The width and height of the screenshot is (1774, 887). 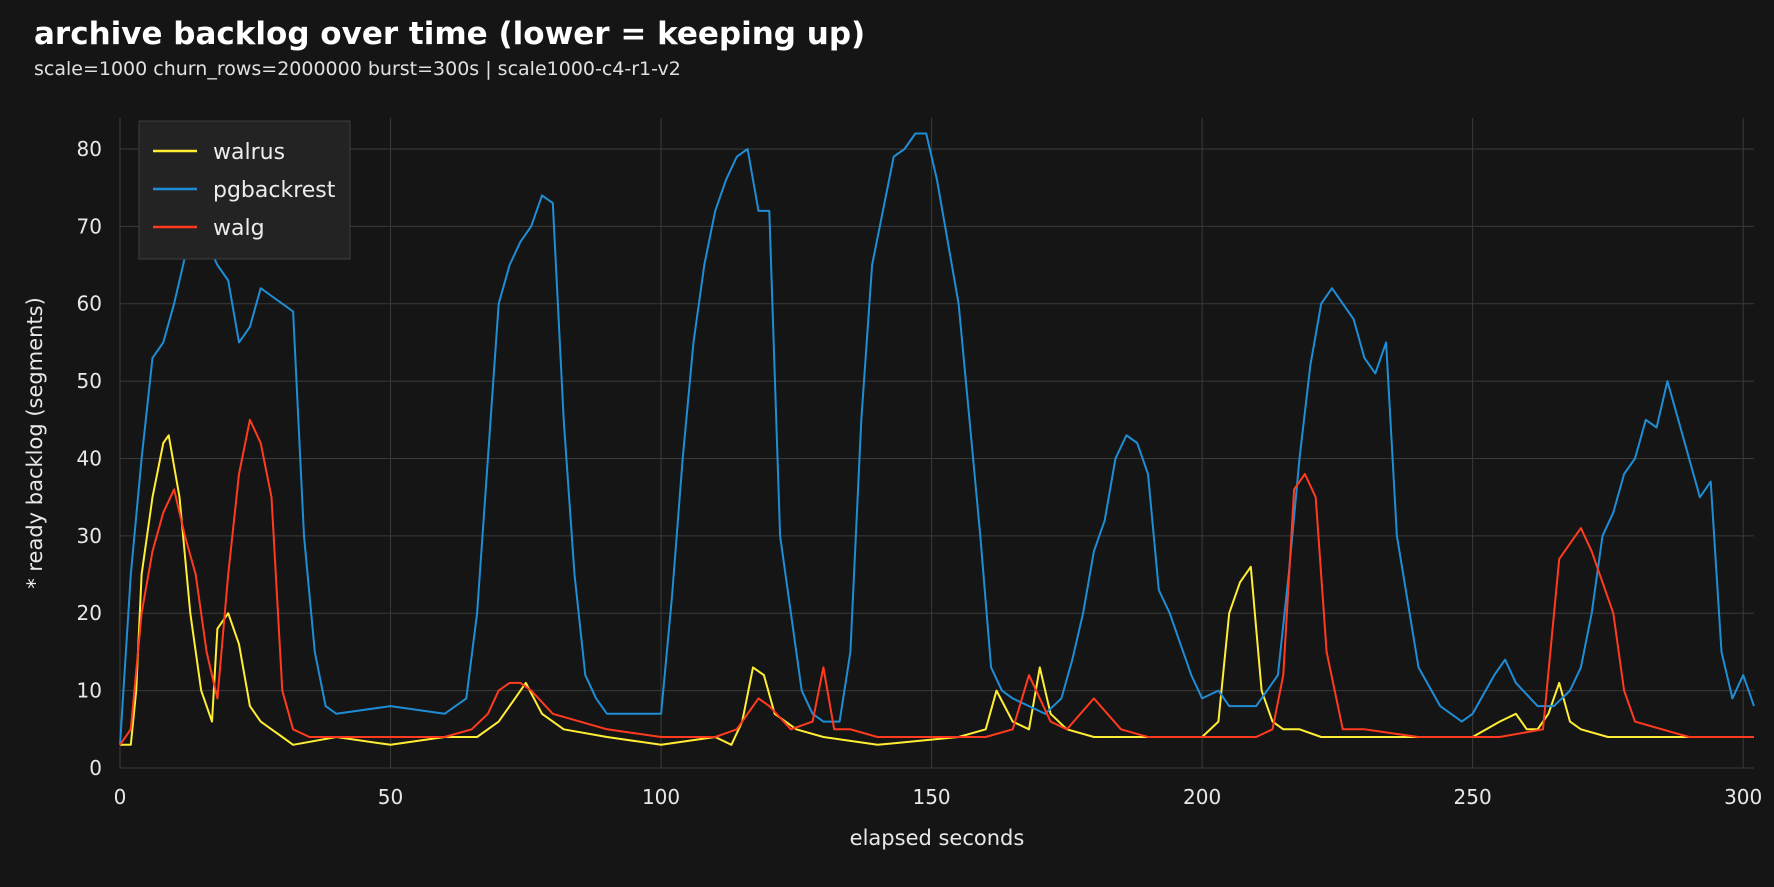 I want to click on x-tick-label: 250, so click(x=1473, y=797).